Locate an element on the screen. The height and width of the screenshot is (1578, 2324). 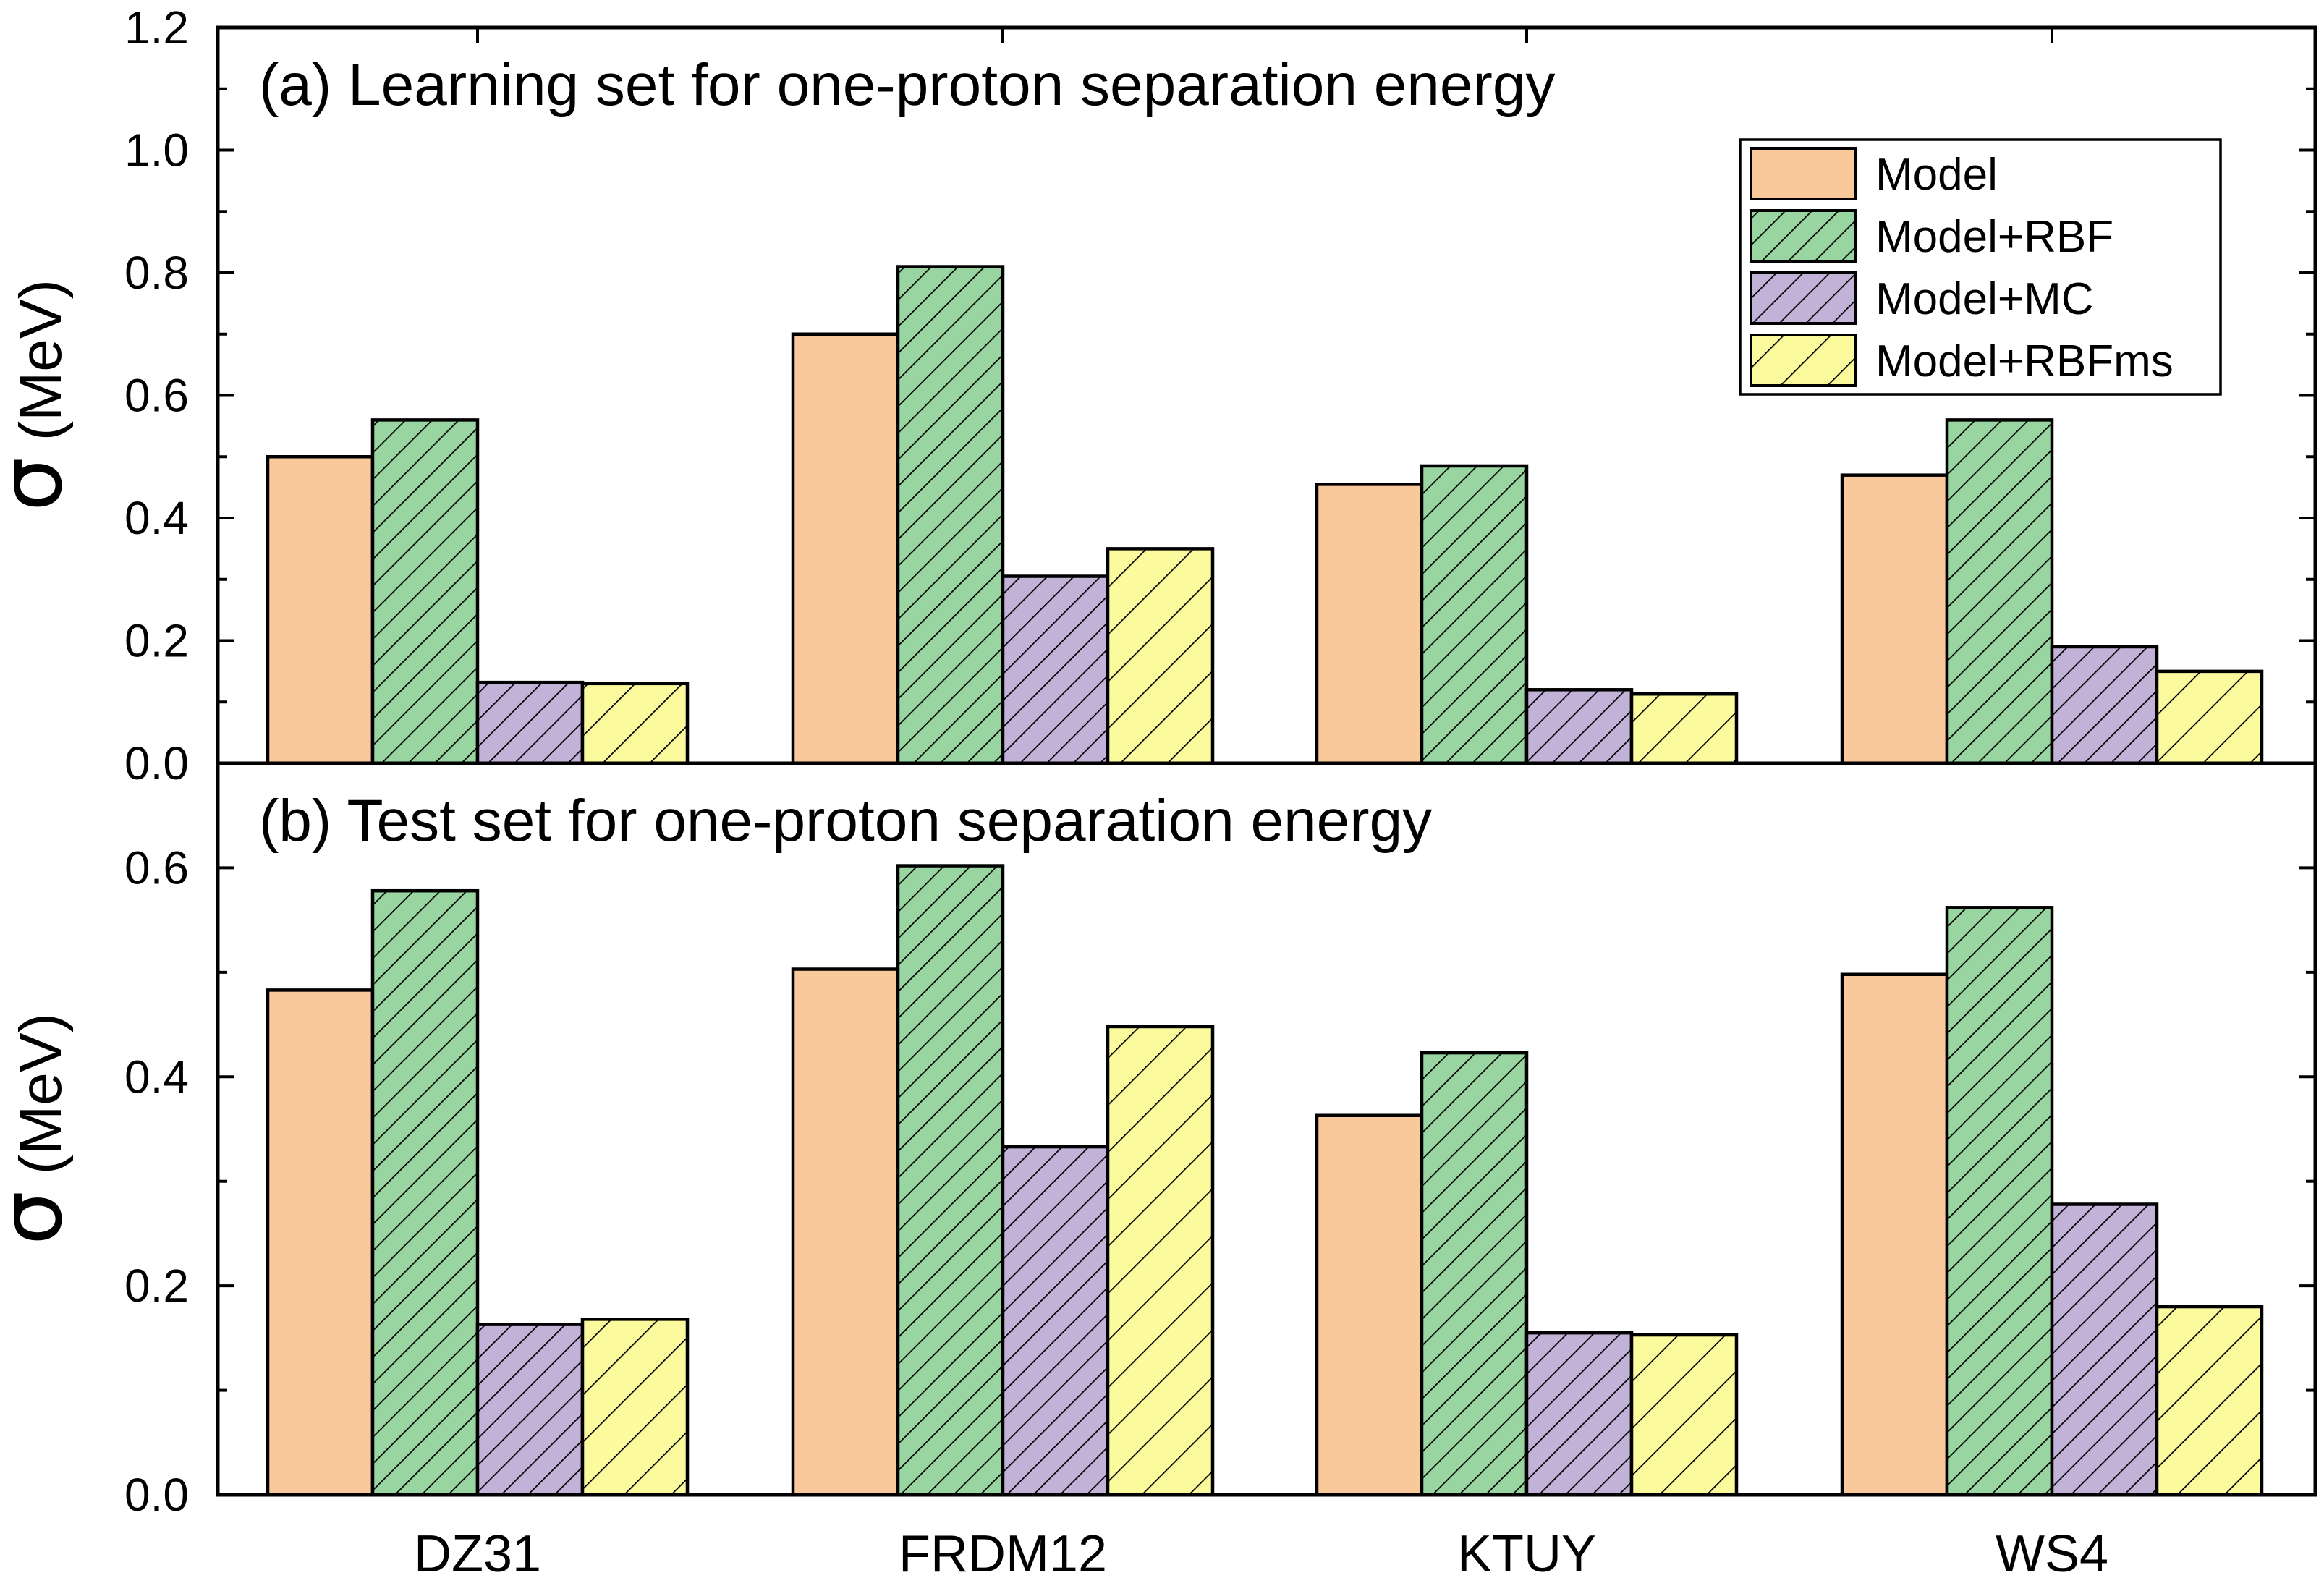
bar-a-model-rbf-ws4 is located at coordinates (1999, 591).